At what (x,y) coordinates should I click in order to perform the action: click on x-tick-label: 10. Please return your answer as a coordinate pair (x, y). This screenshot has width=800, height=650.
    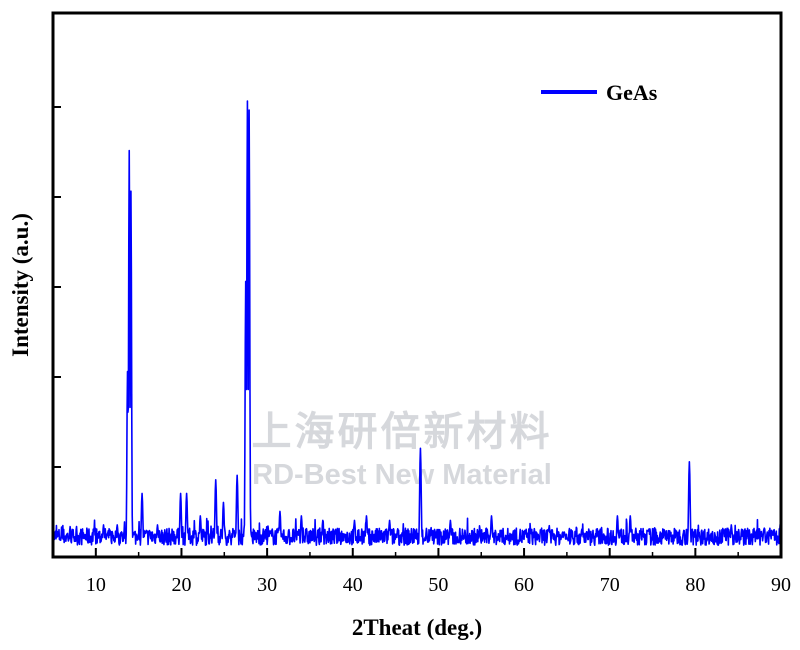
    Looking at the image, I should click on (96, 585).